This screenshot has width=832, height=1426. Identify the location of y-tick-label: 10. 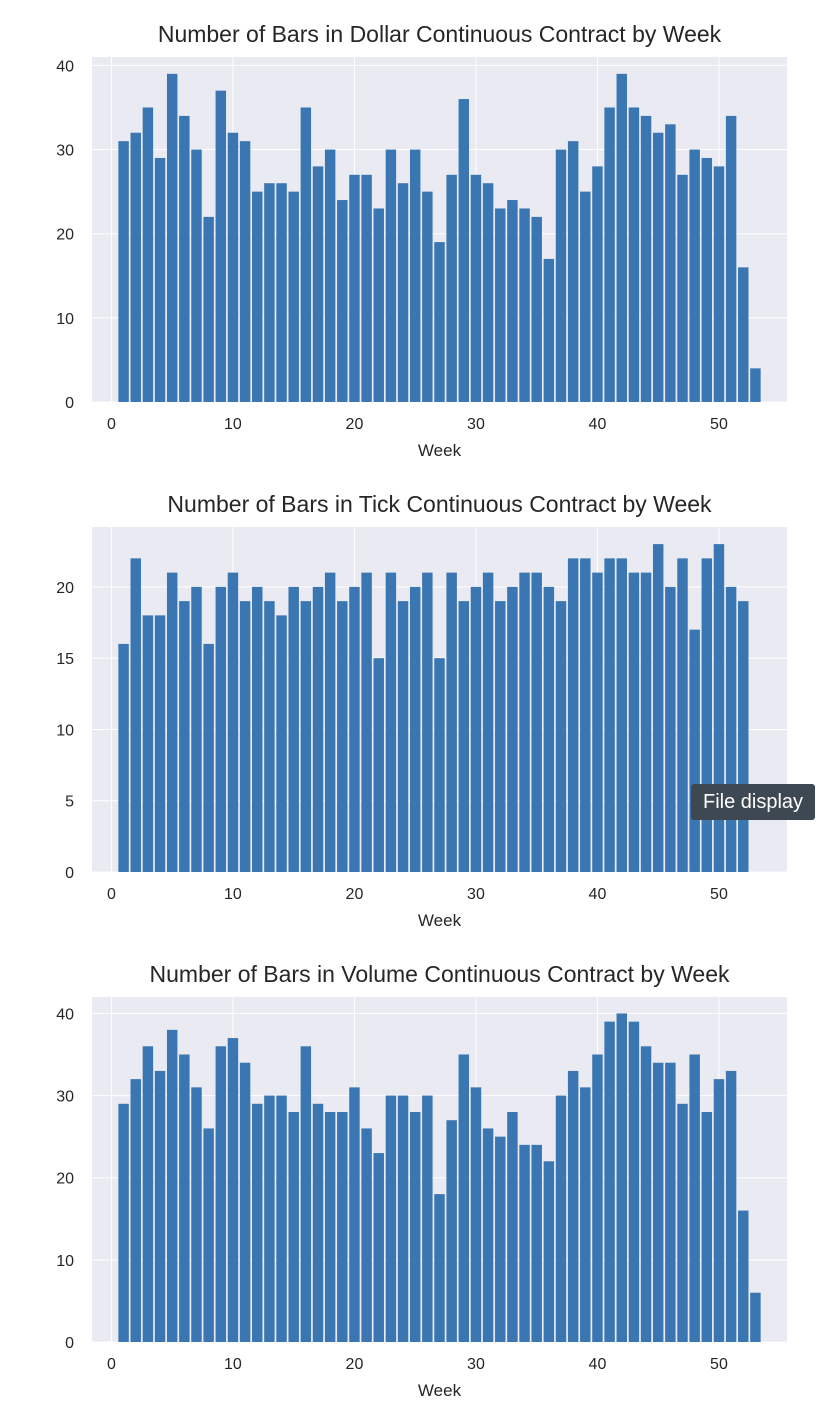
(65, 730).